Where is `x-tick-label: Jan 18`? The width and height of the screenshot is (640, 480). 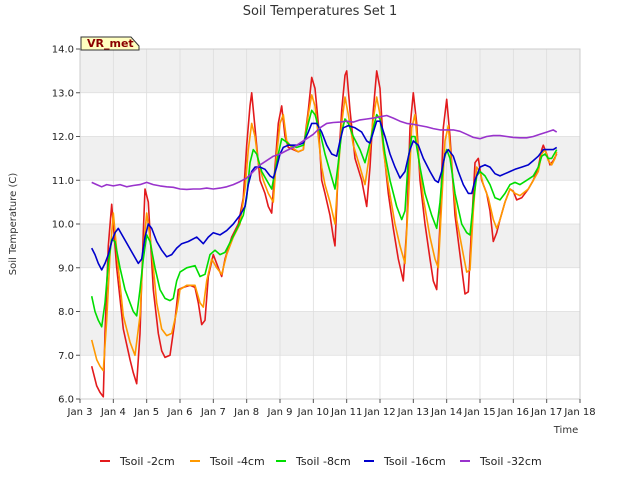
x-tick-label: Jan 18 is located at coordinates (579, 412).